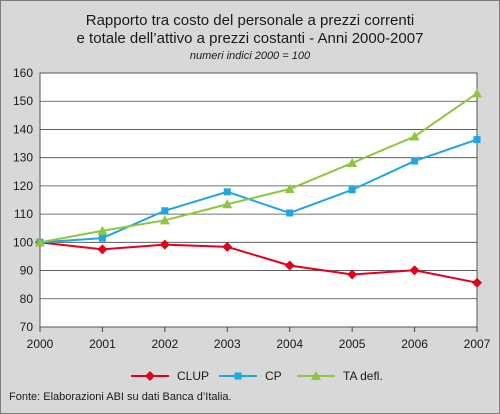  Describe the element at coordinates (23, 214) in the screenshot. I see `y-tick-label-110: 110` at that location.